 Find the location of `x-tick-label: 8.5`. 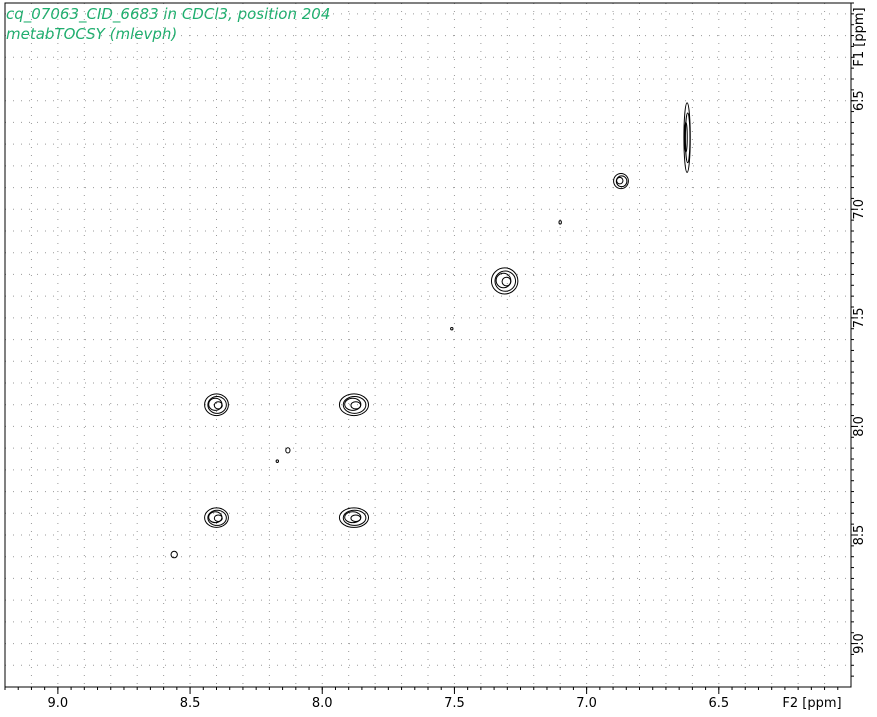

x-tick-label: 8.5 is located at coordinates (190, 703).